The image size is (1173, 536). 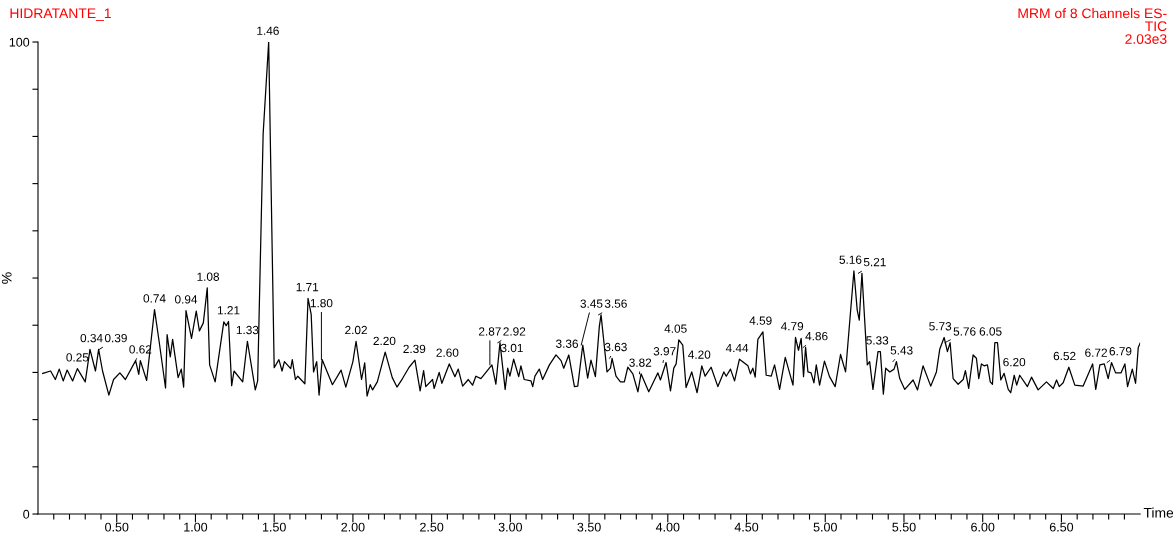 What do you see at coordinates (737, 348) in the screenshot?
I see `annotation: 4.44` at bounding box center [737, 348].